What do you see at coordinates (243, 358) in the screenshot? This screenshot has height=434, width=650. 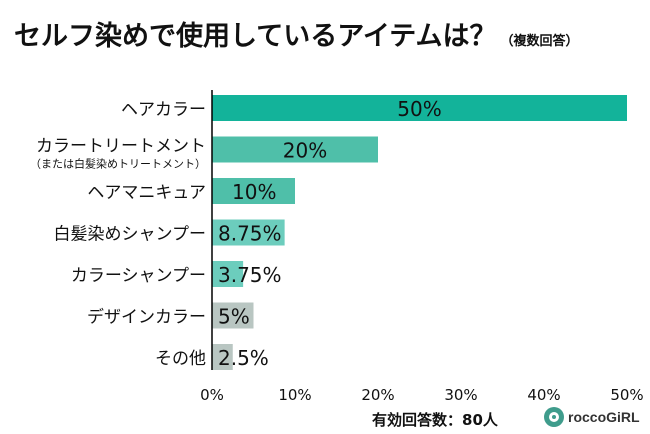 I see `bar-value-label: 2.5%` at bounding box center [243, 358].